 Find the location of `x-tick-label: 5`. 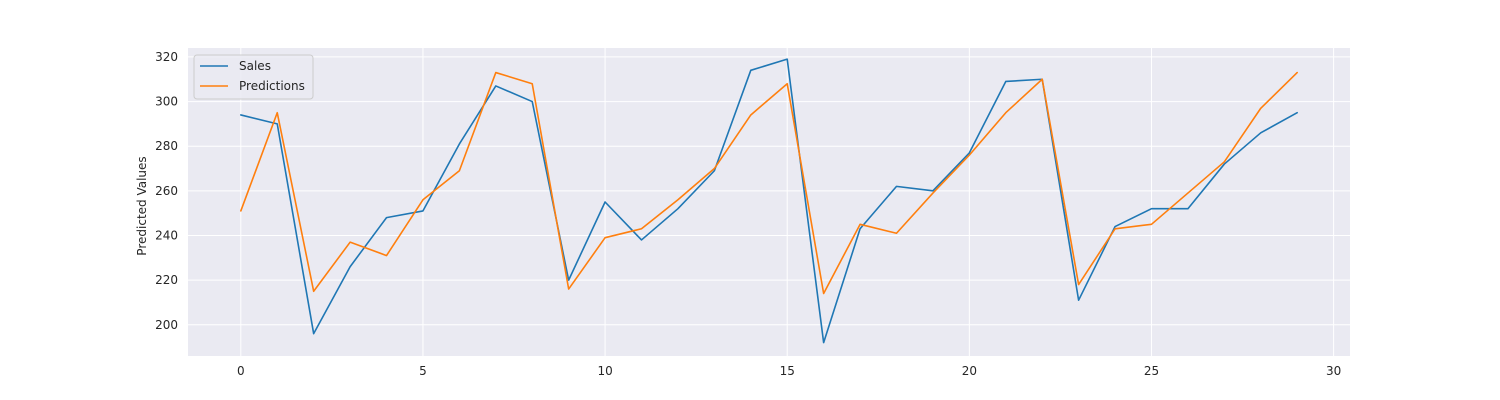

x-tick-label: 5 is located at coordinates (423, 371).